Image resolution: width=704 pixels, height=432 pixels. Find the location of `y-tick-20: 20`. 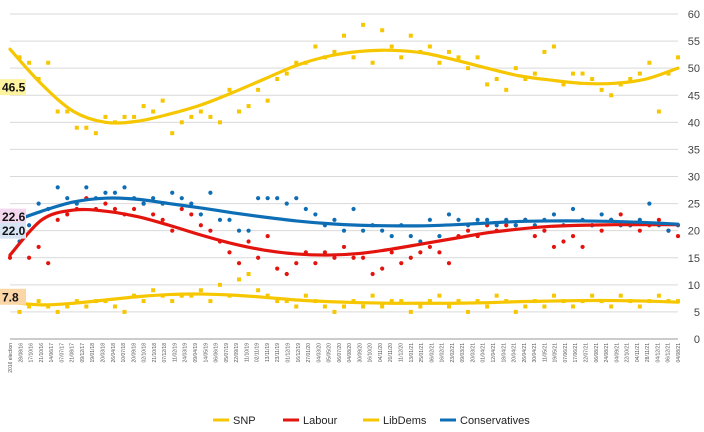

y-tick-20: 20 is located at coordinates (694, 232).